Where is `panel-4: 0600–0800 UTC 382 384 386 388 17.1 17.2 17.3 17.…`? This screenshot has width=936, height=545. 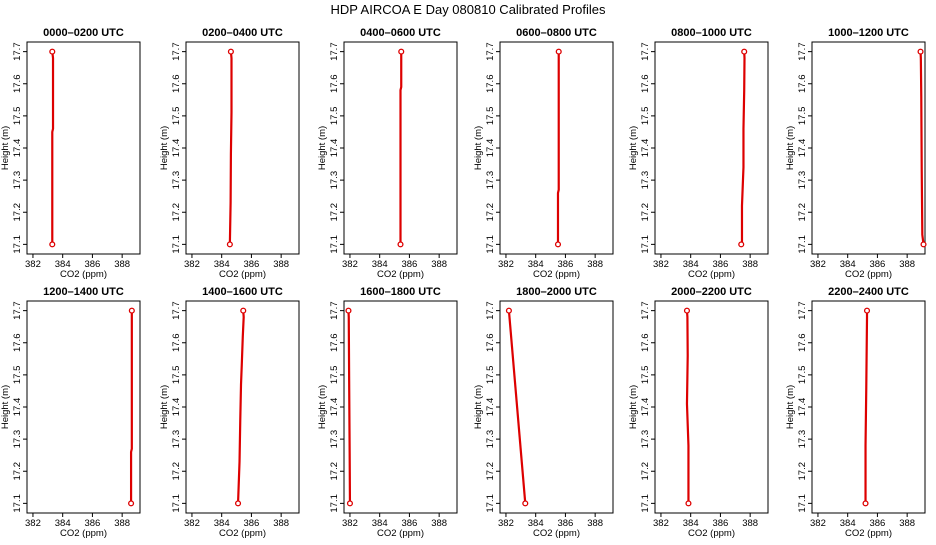
panel-4: 0600–0800 UTC 382 384 386 388 17.1 17.2 17.3 17.… is located at coordinates (543, 153).